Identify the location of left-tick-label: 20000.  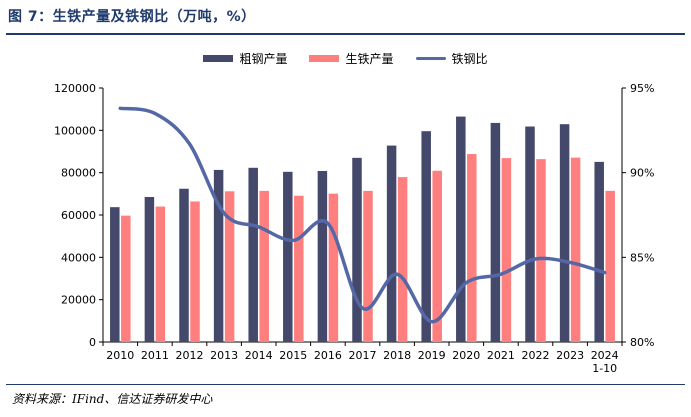
(78, 300).